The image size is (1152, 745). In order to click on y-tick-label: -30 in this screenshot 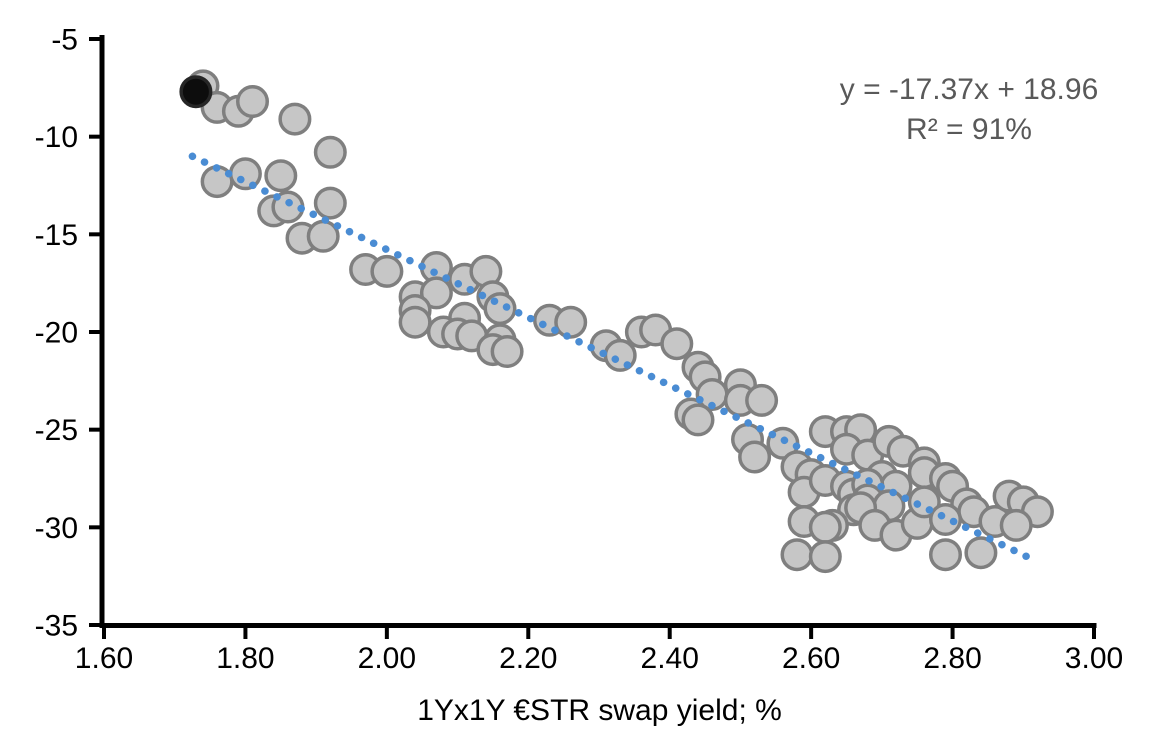, I will do `click(56, 528)`.